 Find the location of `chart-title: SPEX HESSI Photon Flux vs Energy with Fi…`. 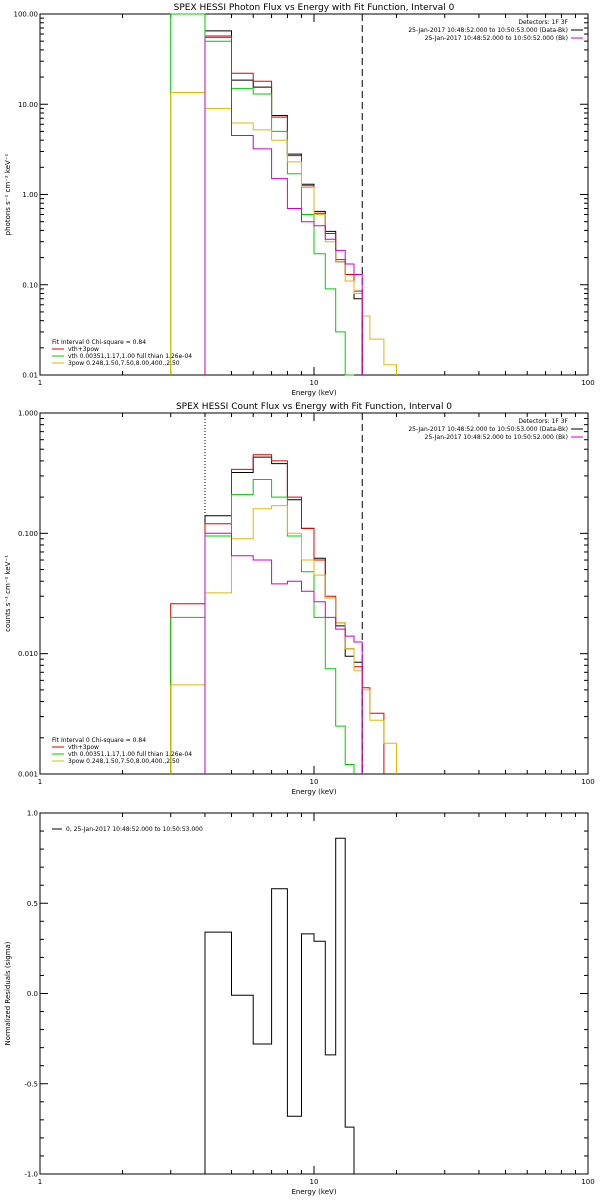

chart-title: SPEX HESSI Photon Flux vs Energy with Fi… is located at coordinates (314, 8).